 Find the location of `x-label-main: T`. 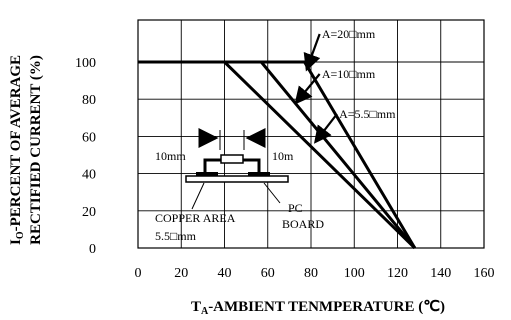

x-label-main: T is located at coordinates (196, 307).